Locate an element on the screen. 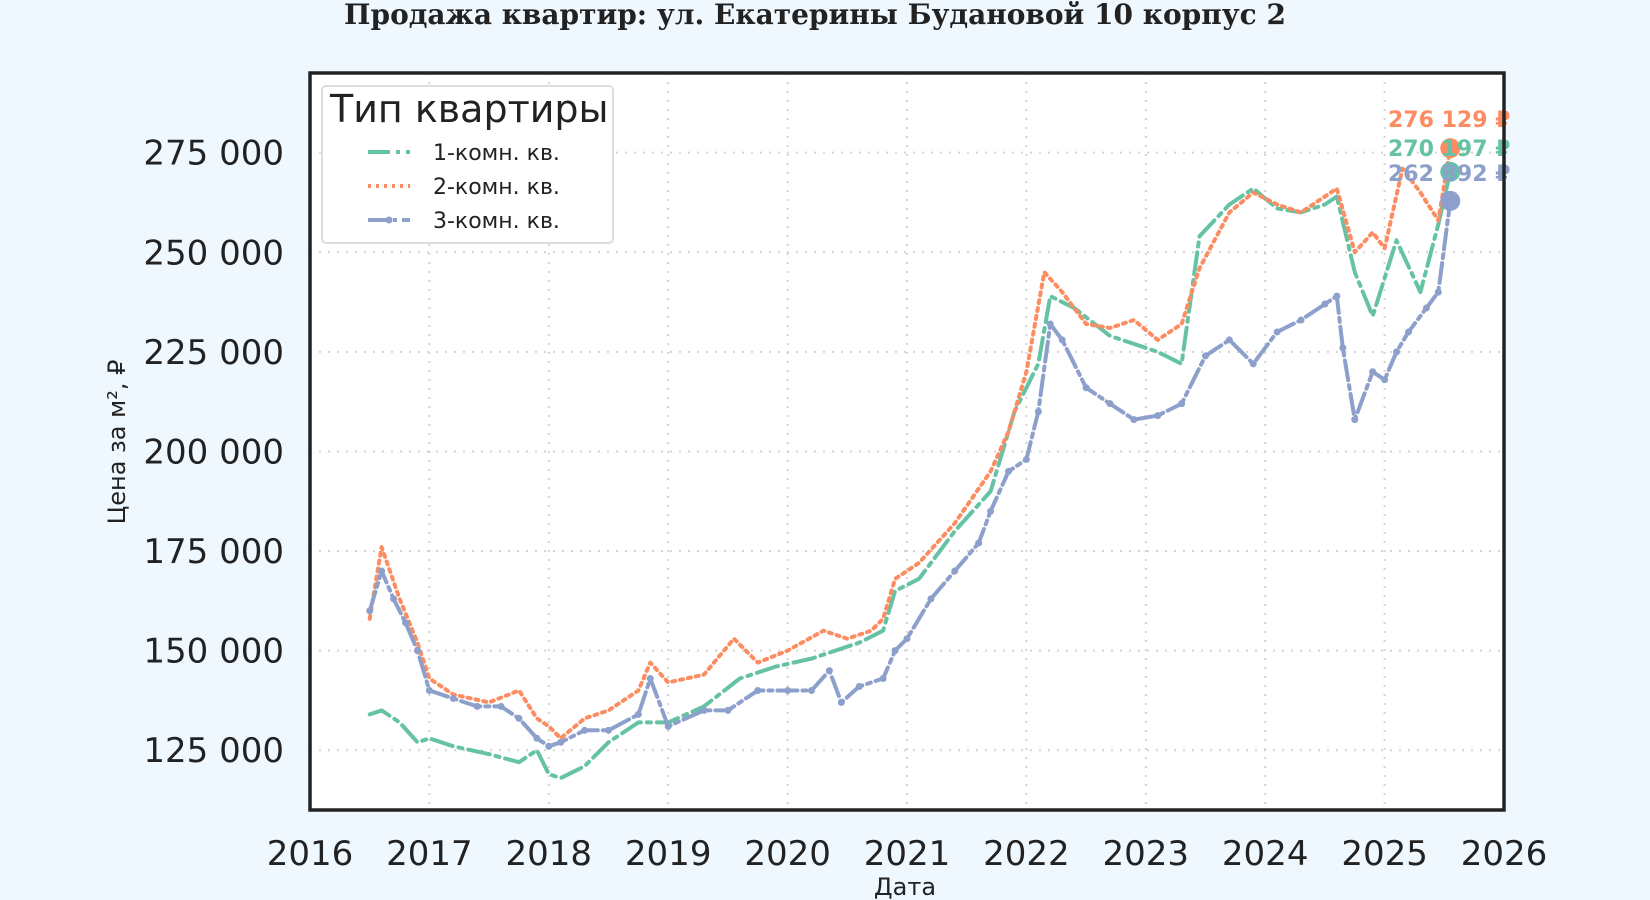  end-value-label-2: 276 129 ₽ is located at coordinates (1449, 120).